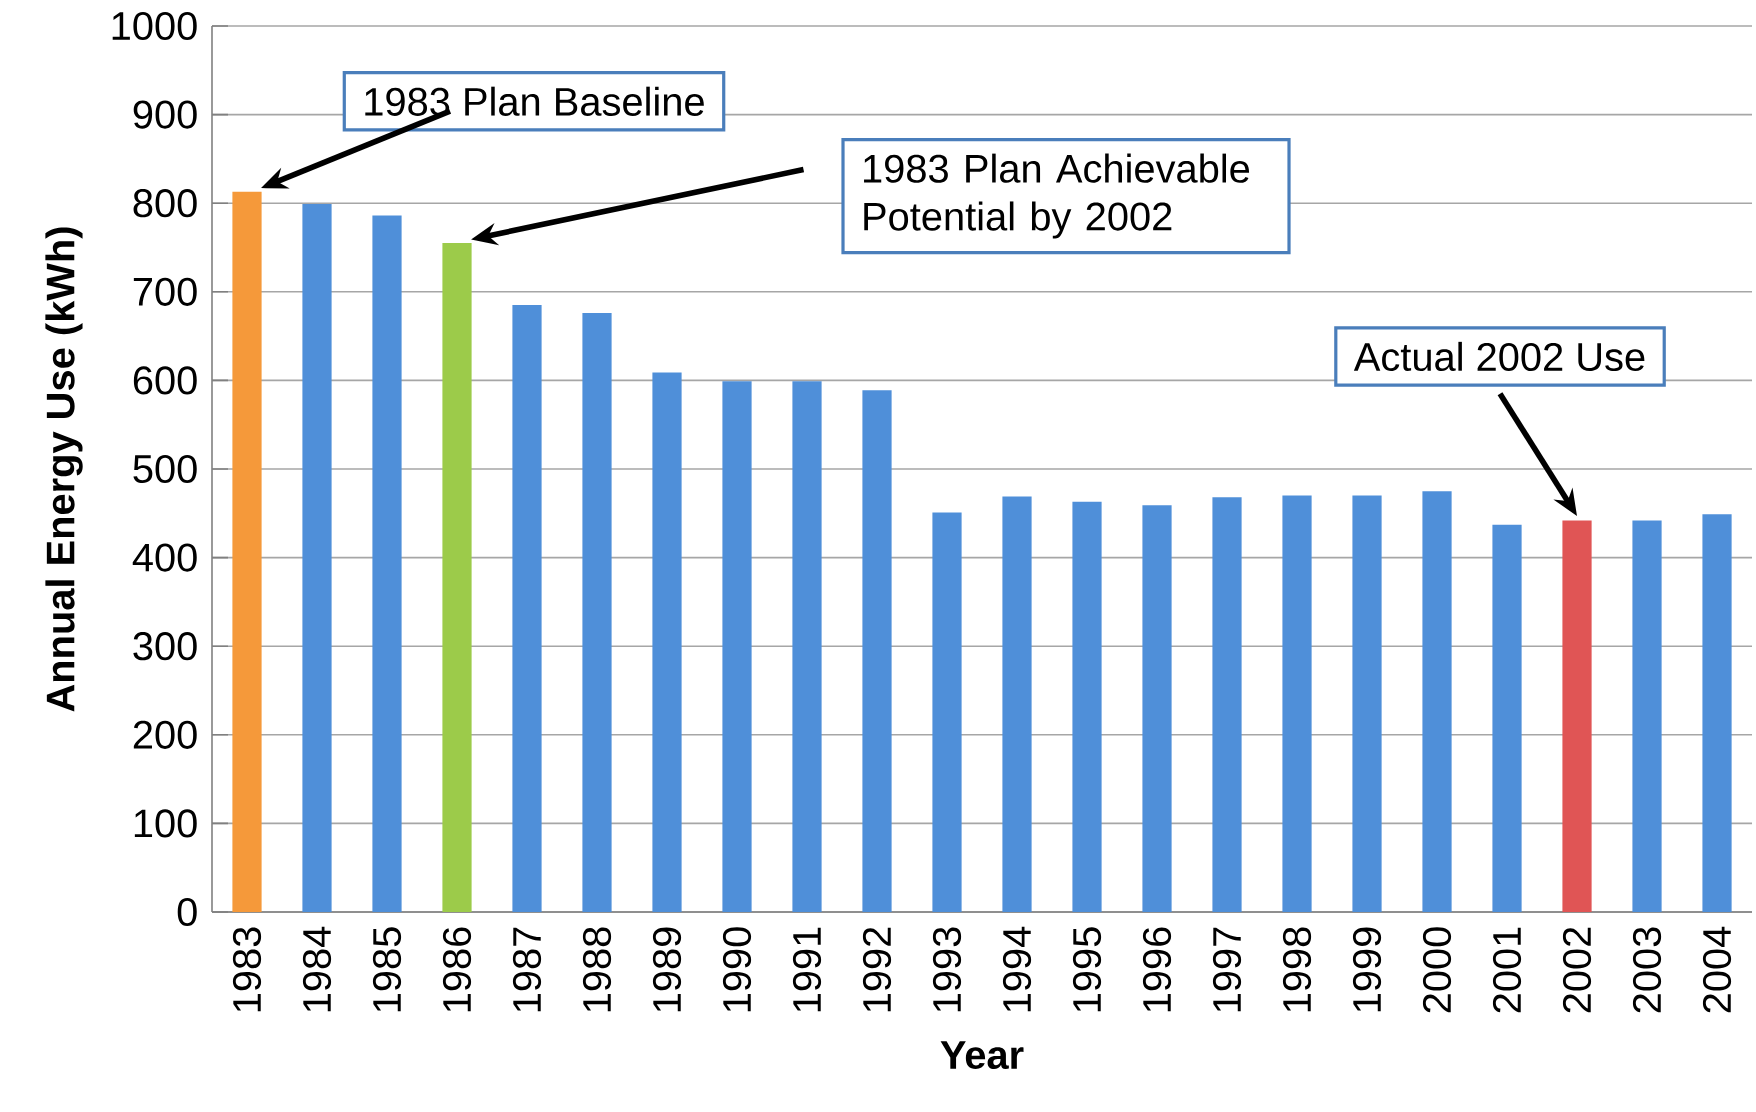 Image resolution: width=1756 pixels, height=1112 pixels. What do you see at coordinates (165, 291) in the screenshot?
I see `y-tick-label: 700` at bounding box center [165, 291].